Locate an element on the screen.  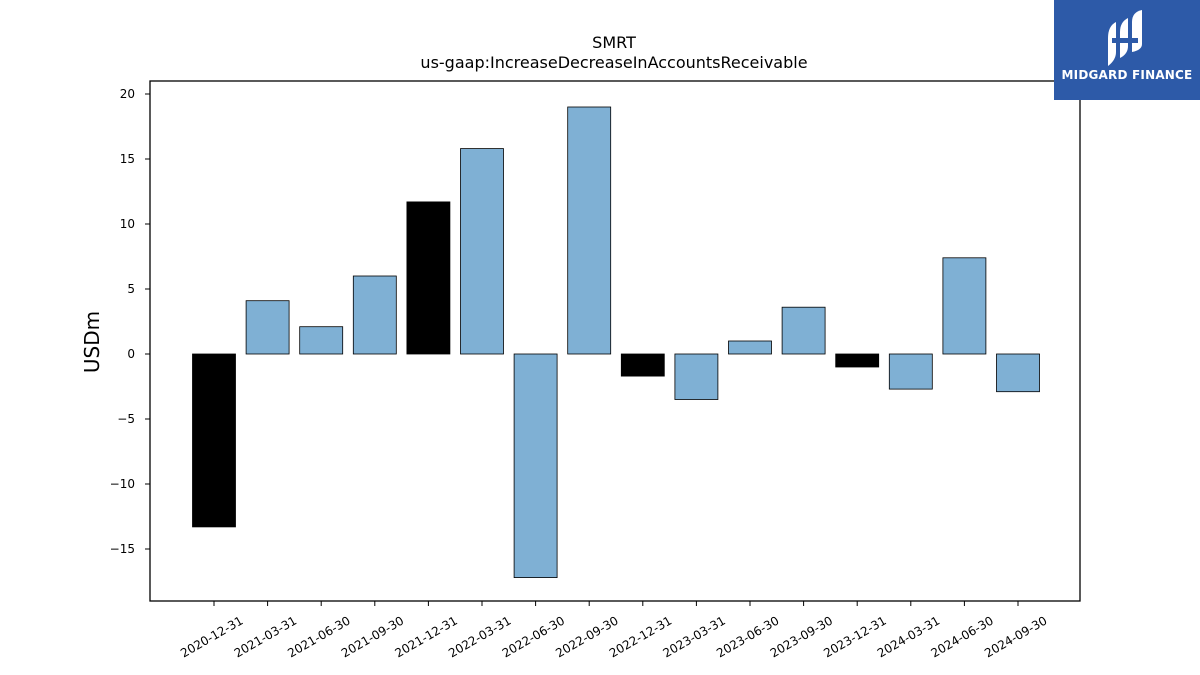
chart-title: SMRT is located at coordinates (614, 42).